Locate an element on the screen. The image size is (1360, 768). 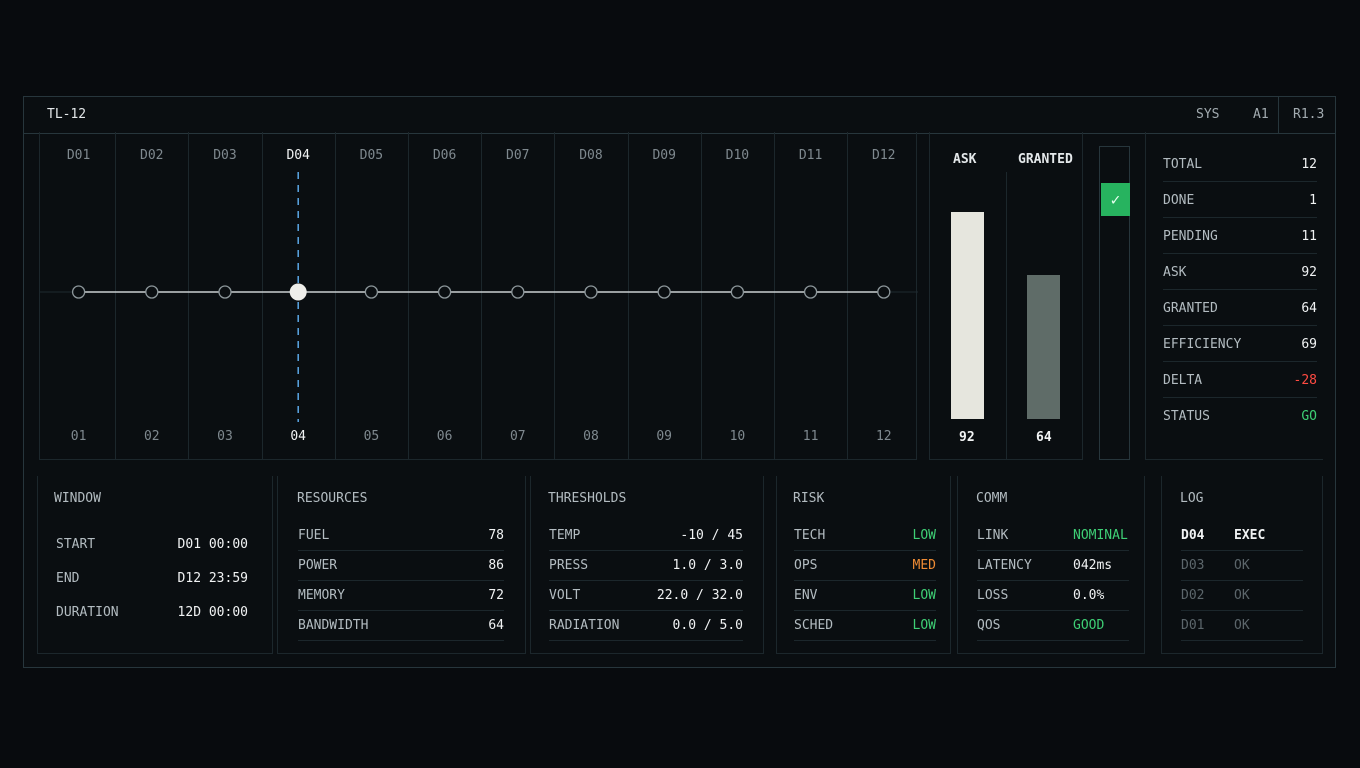
timeline-column-06: D06 06 is located at coordinates (445, 295).